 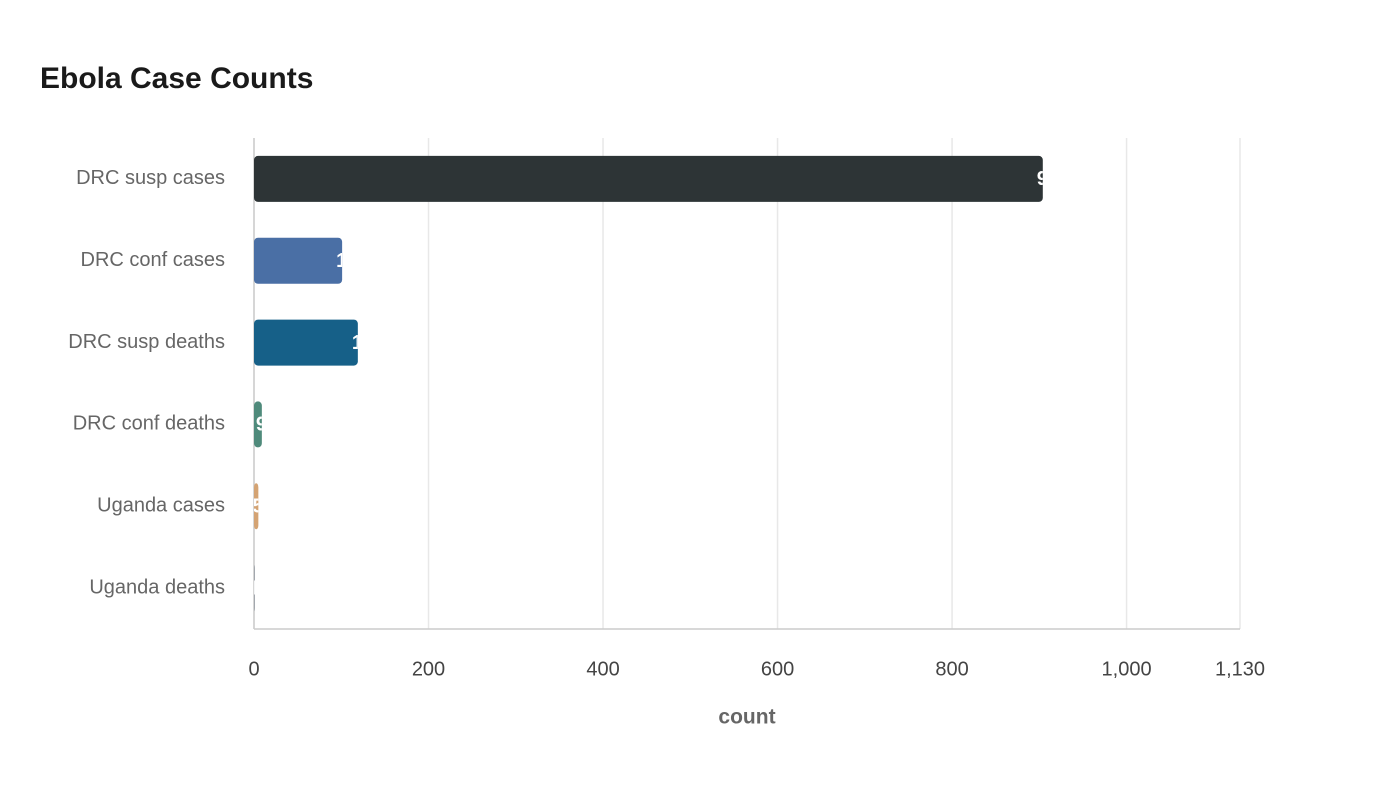 I want to click on x-tick-label: 0, so click(x=253, y=669).